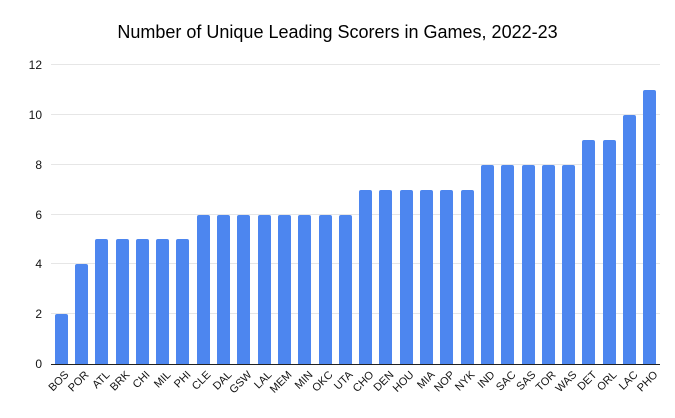 Image resolution: width=675 pixels, height=418 pixels. What do you see at coordinates (38, 214) in the screenshot?
I see `y-axis-label-6: 6` at bounding box center [38, 214].